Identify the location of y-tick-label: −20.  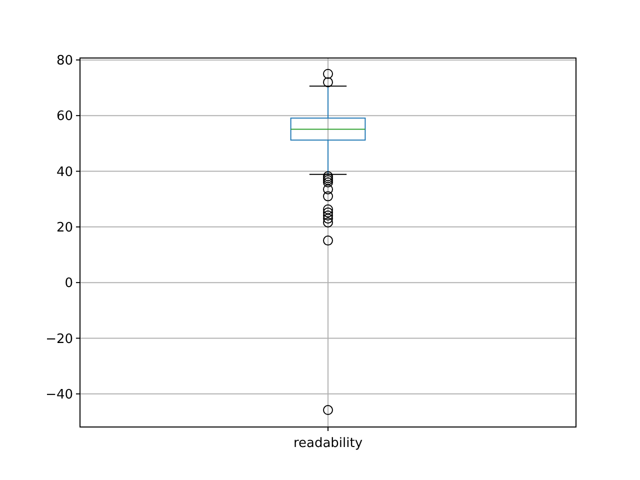
(59, 339).